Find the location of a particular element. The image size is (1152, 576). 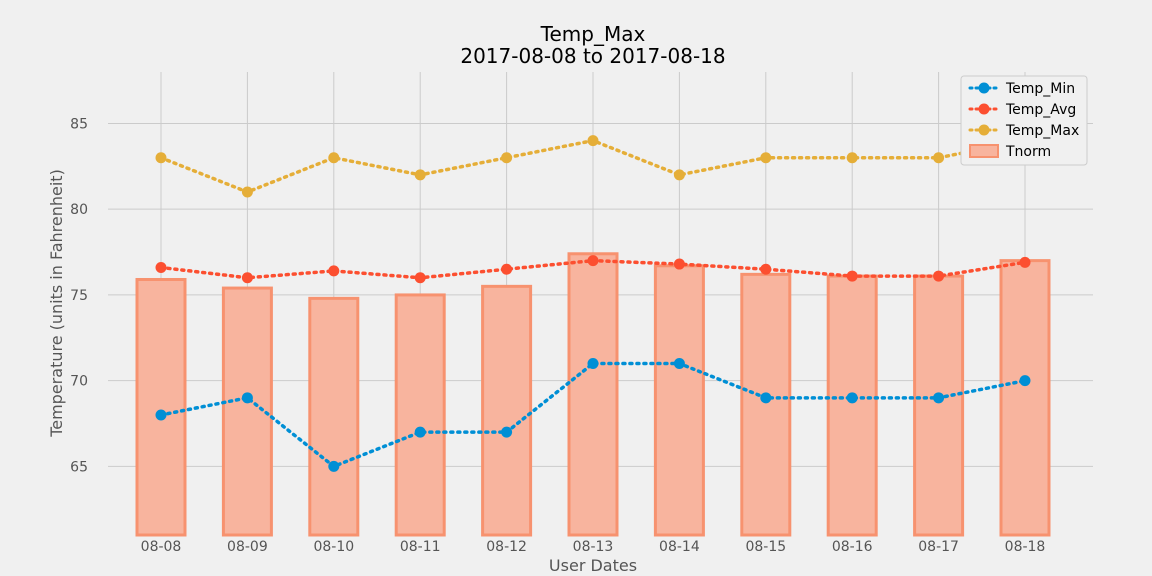

y-tick-labels: 65 70 75 80 85 is located at coordinates (79, 295).